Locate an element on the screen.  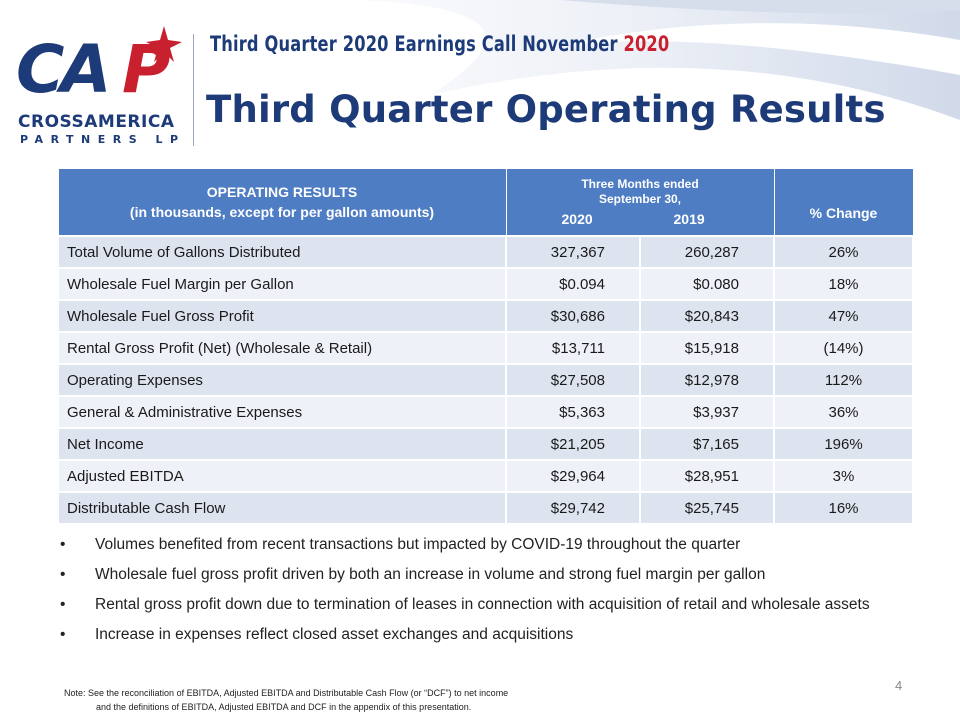
row-change: 26% is located at coordinates (843, 252).